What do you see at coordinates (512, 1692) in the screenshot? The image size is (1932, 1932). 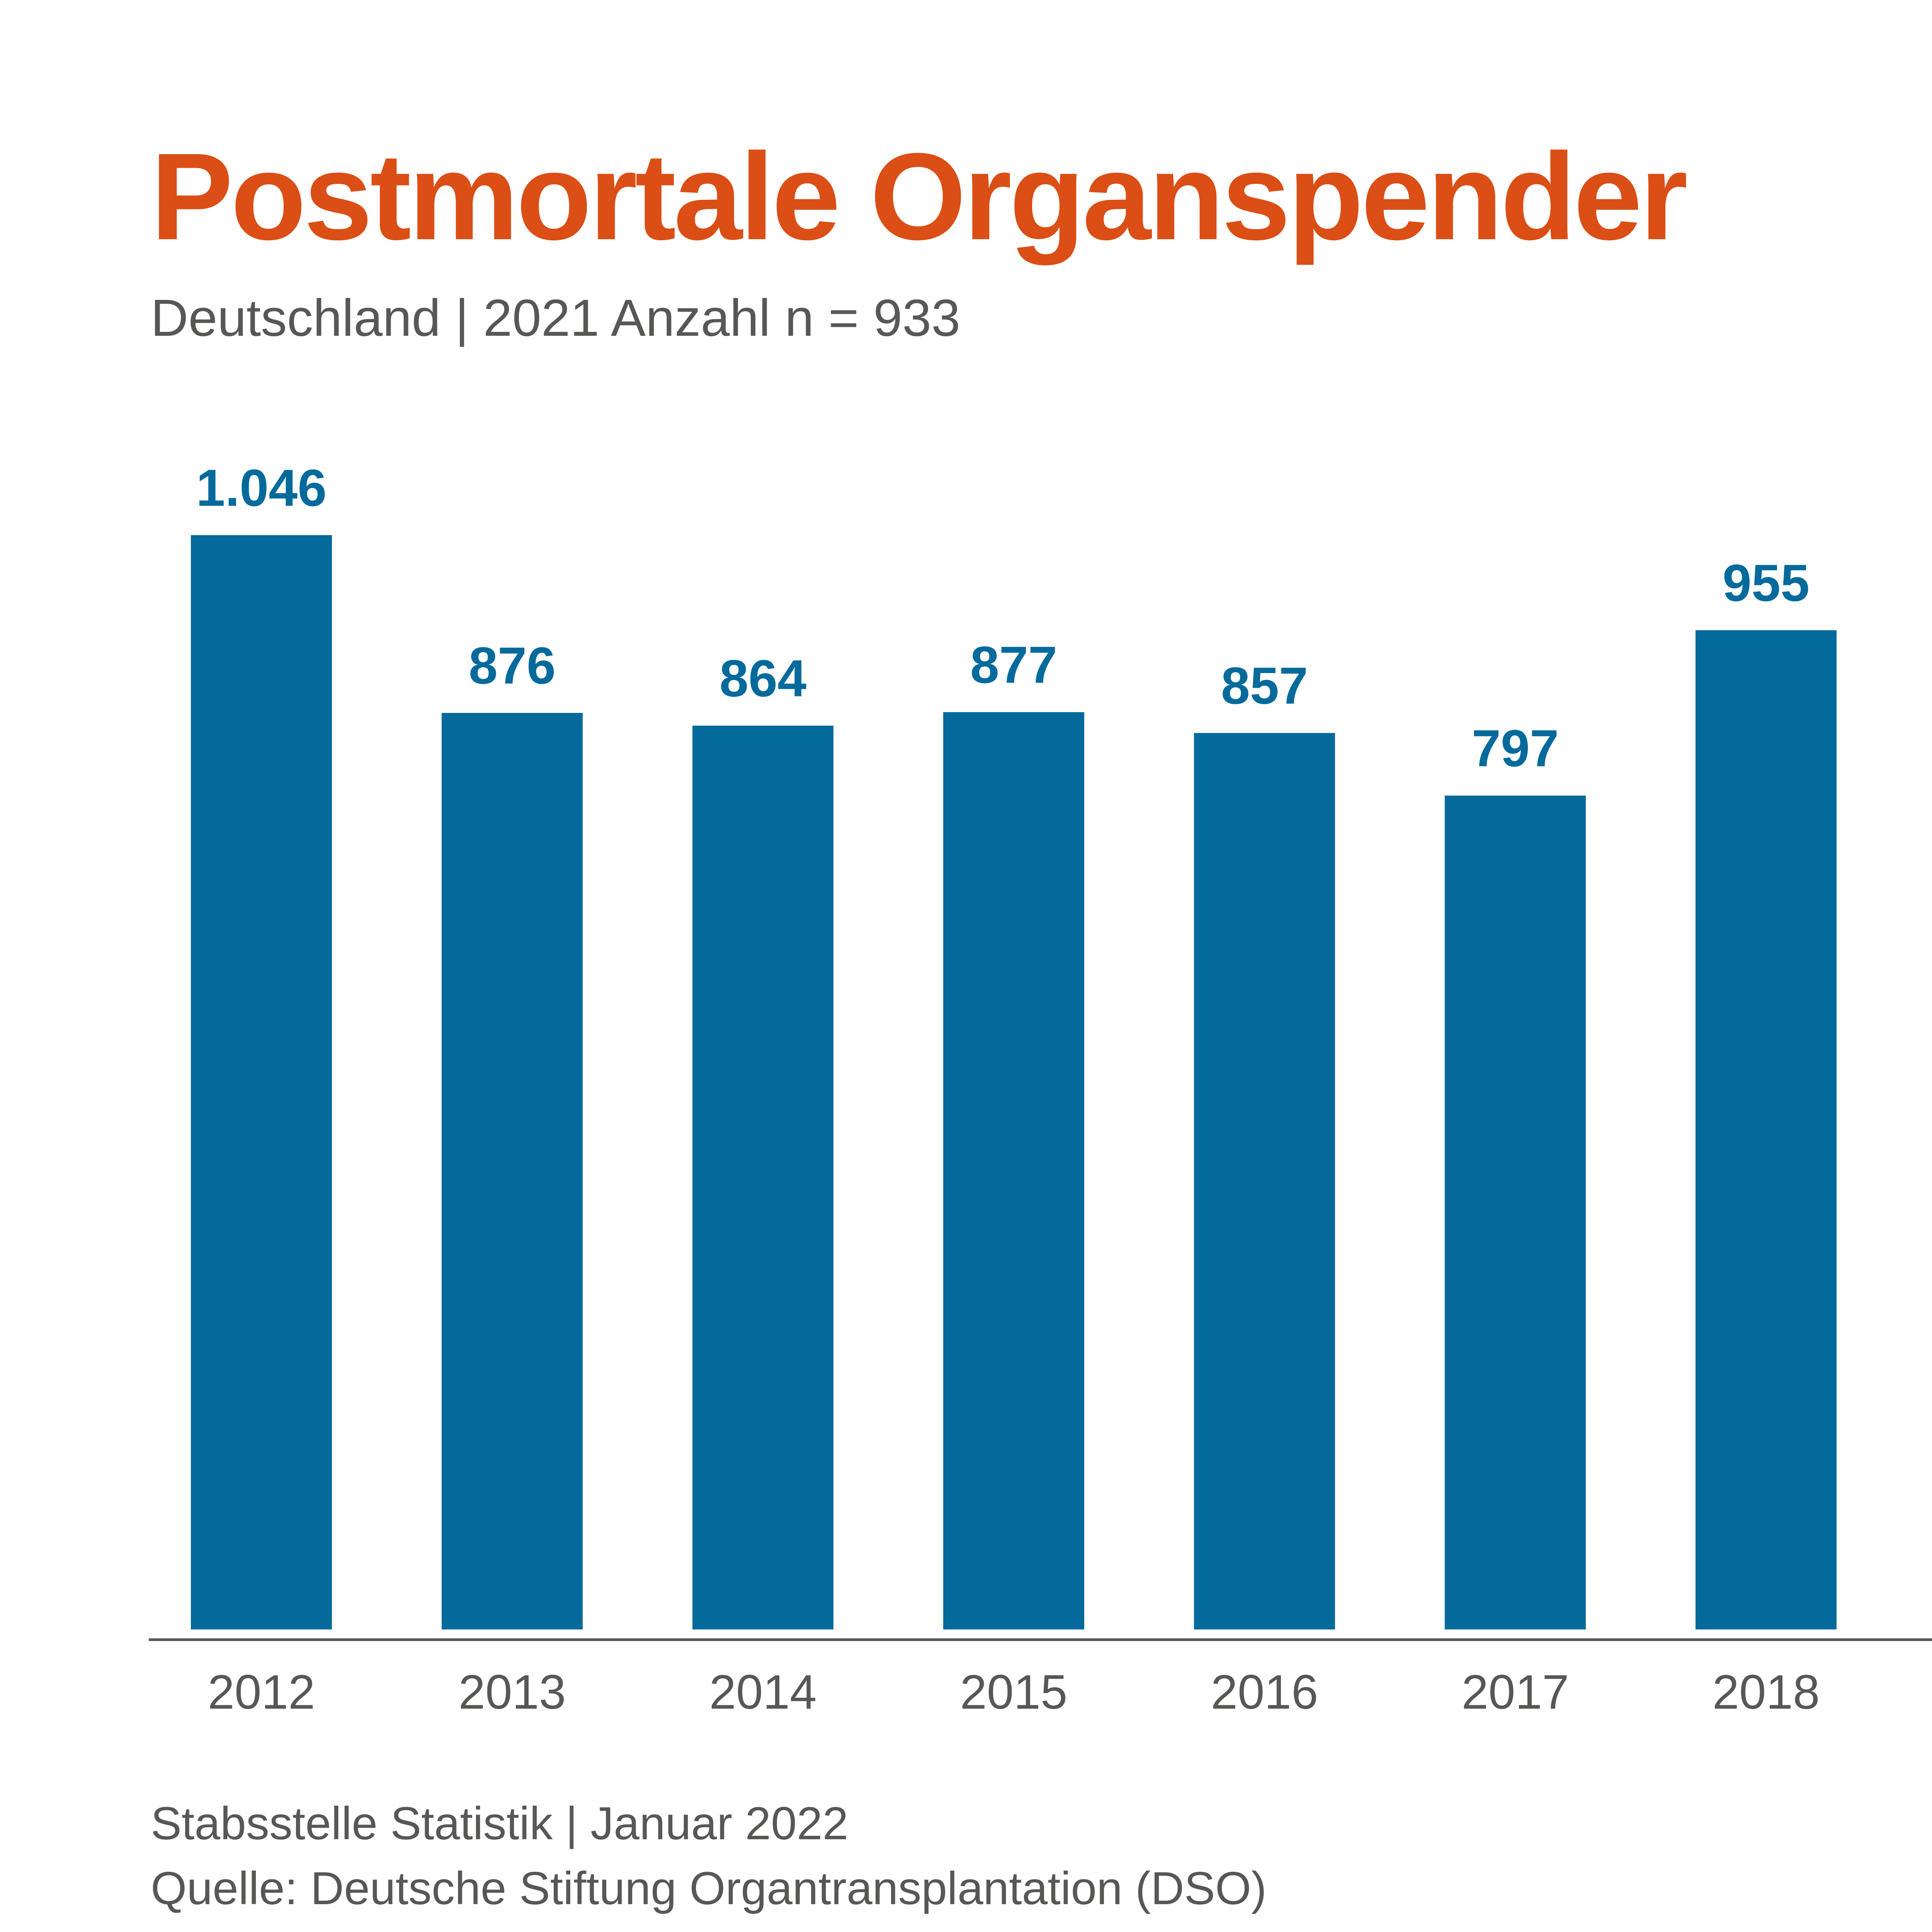 I see `x-axis-label-2013: 2013` at bounding box center [512, 1692].